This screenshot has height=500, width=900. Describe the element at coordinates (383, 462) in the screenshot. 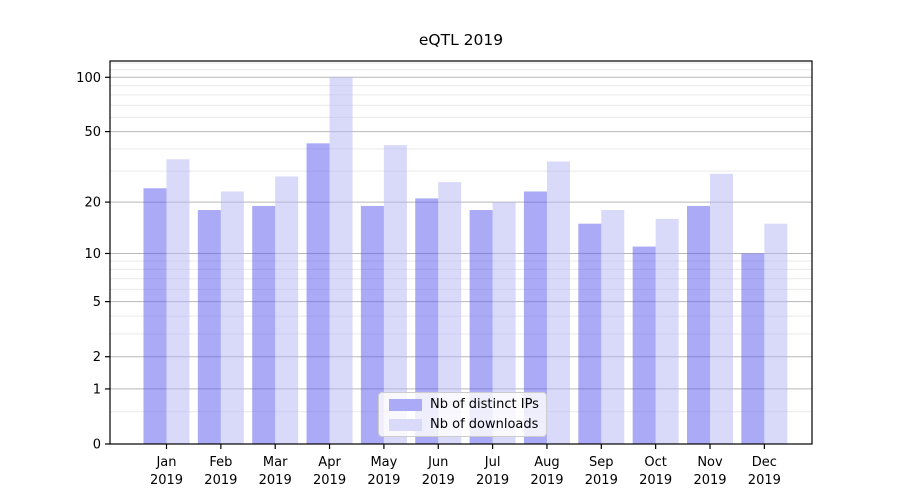

I see `x-tick-label-month-may: May` at that location.